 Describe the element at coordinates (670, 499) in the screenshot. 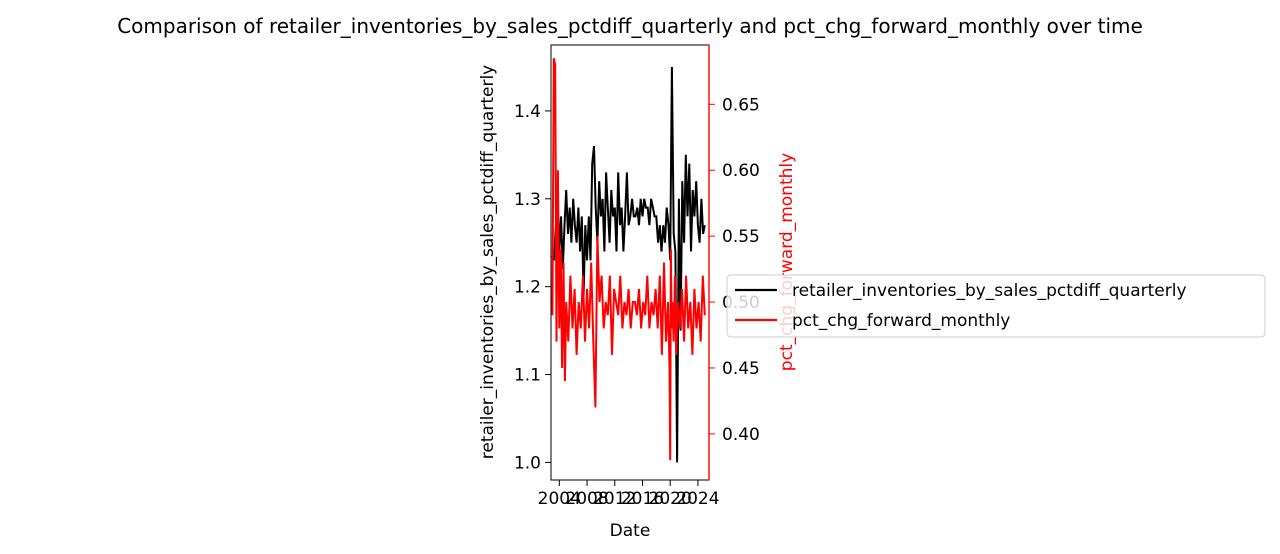

I see `x-tick-label: 2020` at that location.